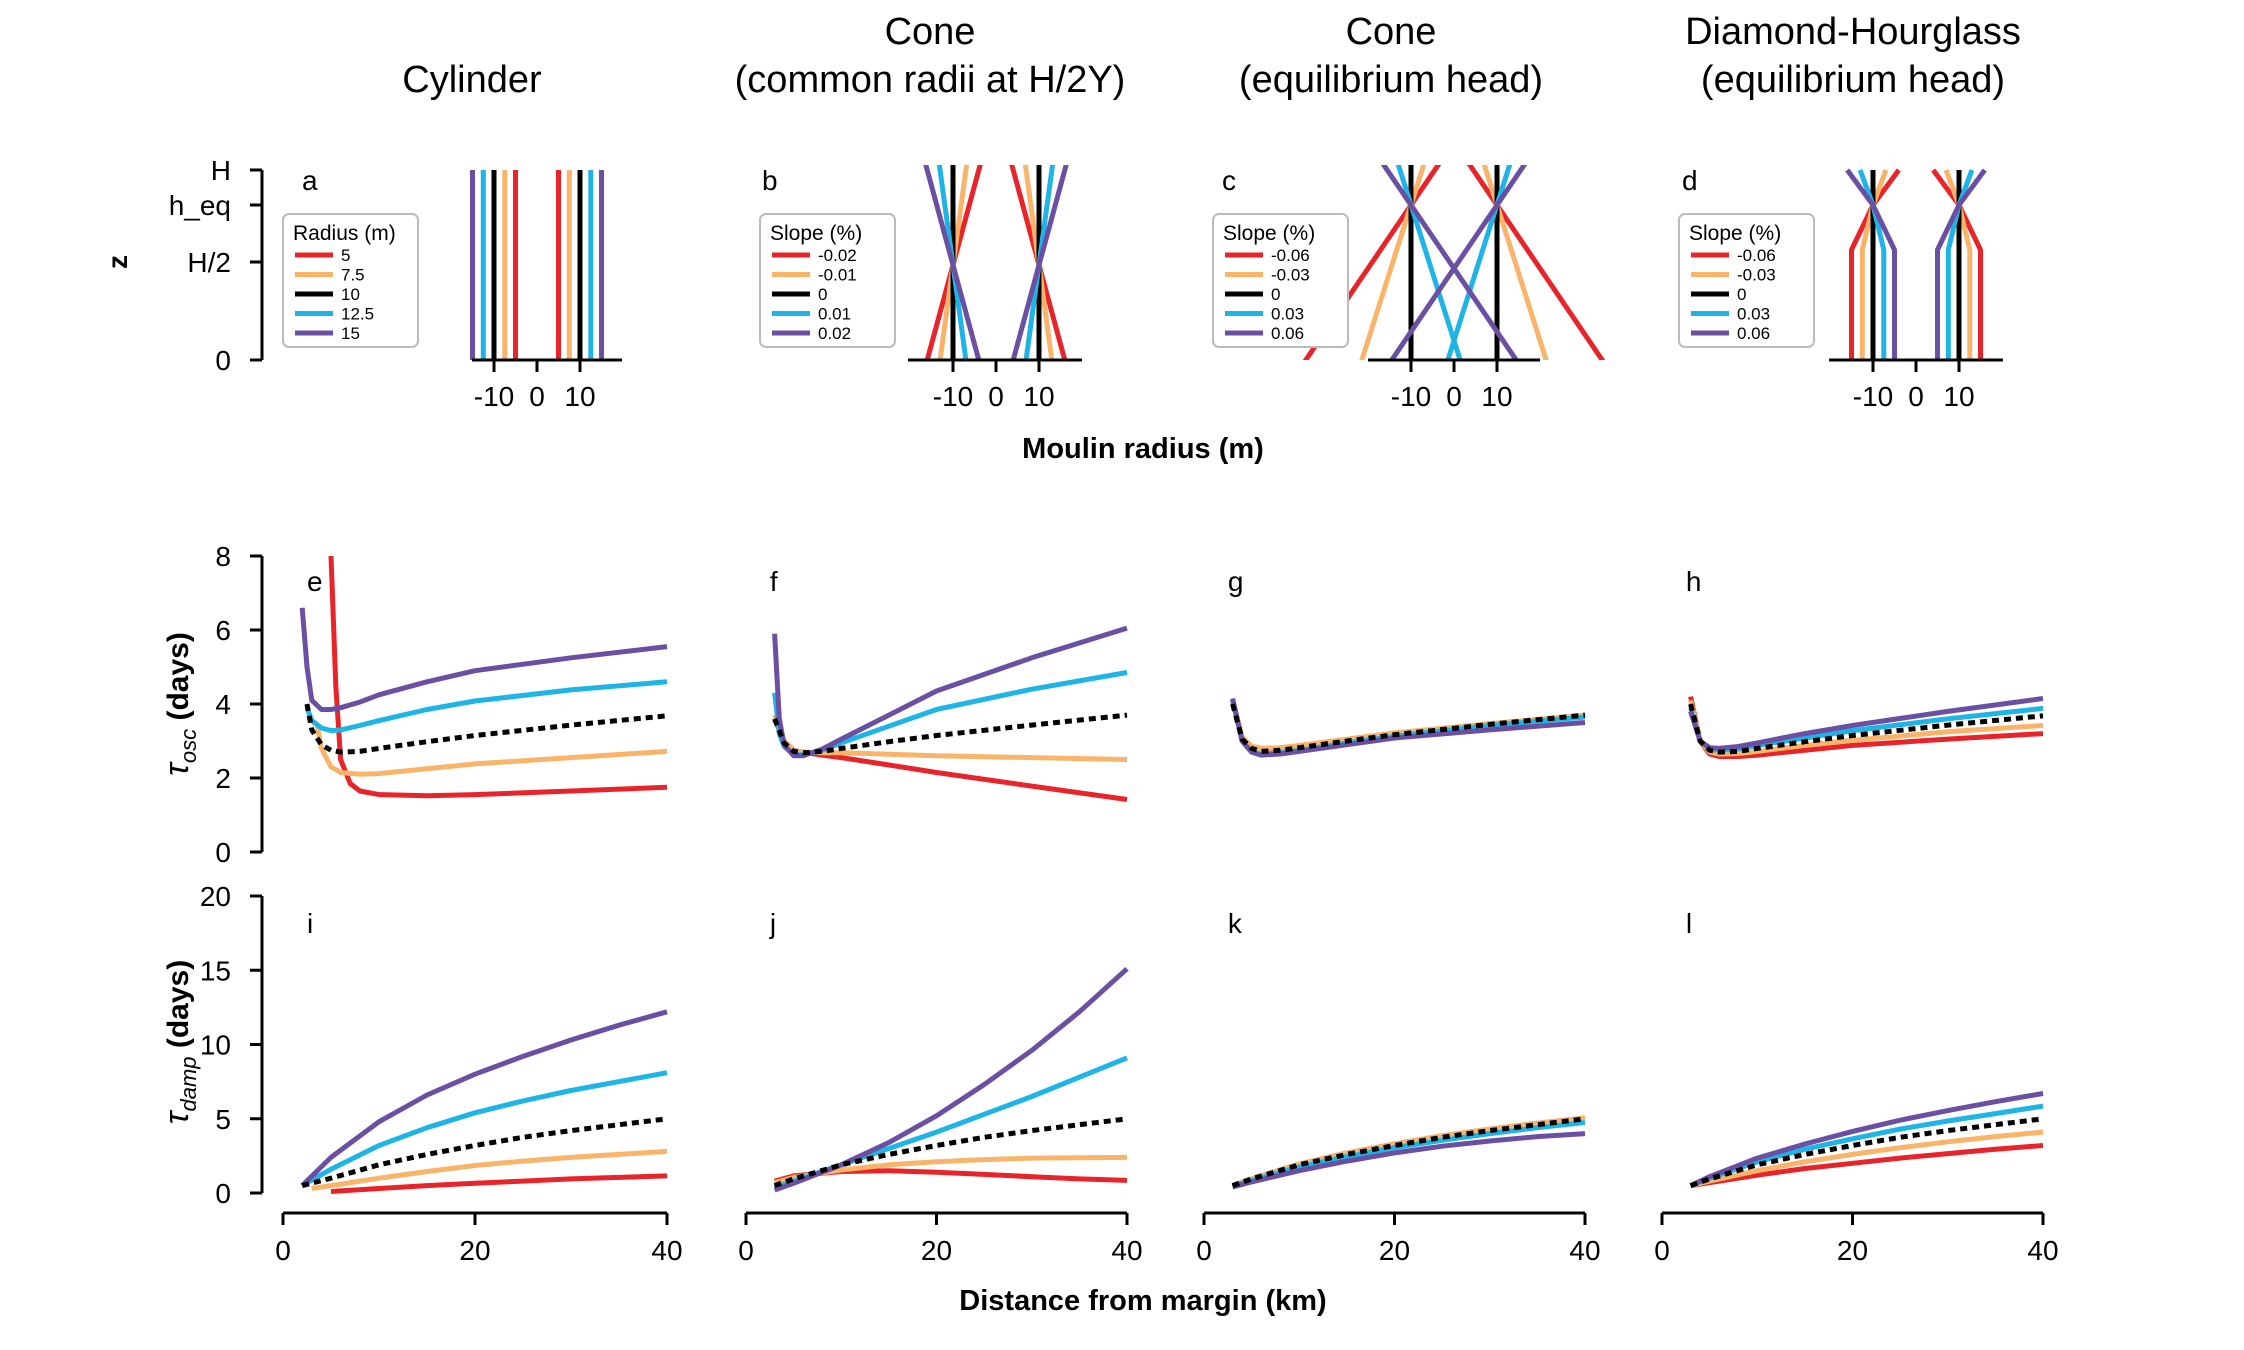 The width and height of the screenshot is (2244, 1350). Describe the element at coordinates (183, 265) in the screenshot. I see `shape-y-axis: z Hh_eq H/2 0` at that location.